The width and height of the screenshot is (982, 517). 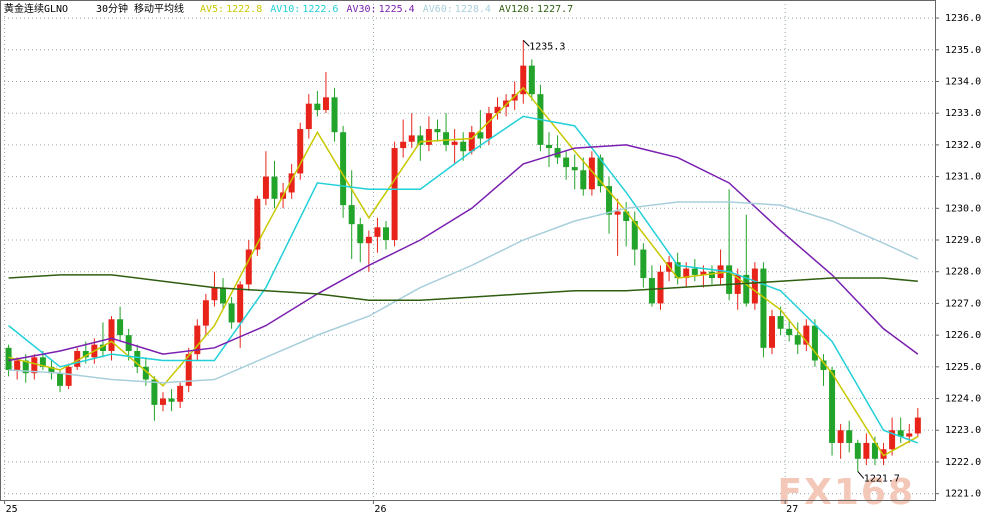 What do you see at coordinates (517, 9) in the screenshot?
I see `legend-name: AV120:` at bounding box center [517, 9].